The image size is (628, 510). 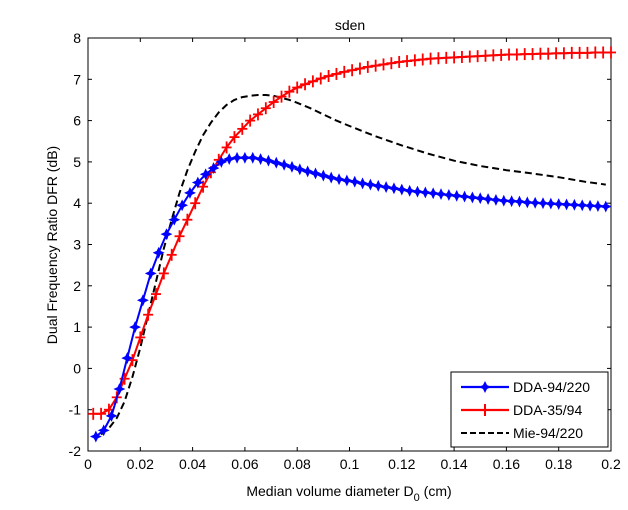 What do you see at coordinates (77, 38) in the screenshot?
I see `y-tick-label: 8` at bounding box center [77, 38].